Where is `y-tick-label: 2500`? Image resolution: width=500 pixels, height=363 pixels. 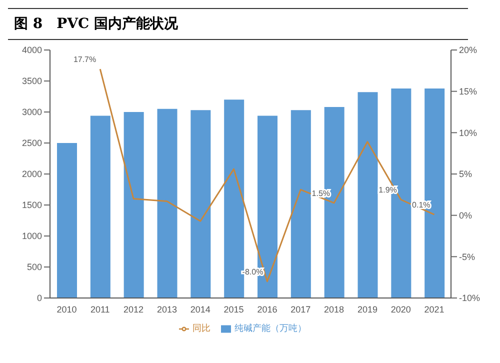
y-tick-label: 2500 is located at coordinates (32, 143).